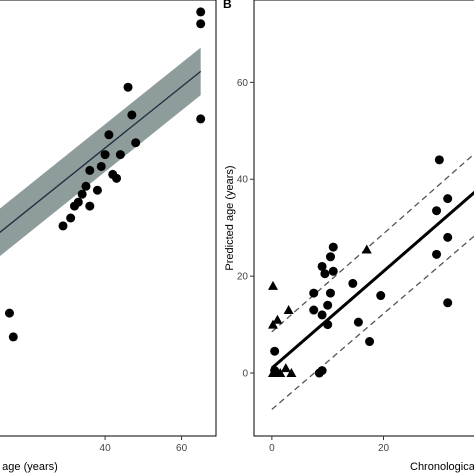 Image resolution: width=474 pixels, height=474 pixels. I want to click on panel-b-y-ticks: 0 20 40 60, so click(245, 229).